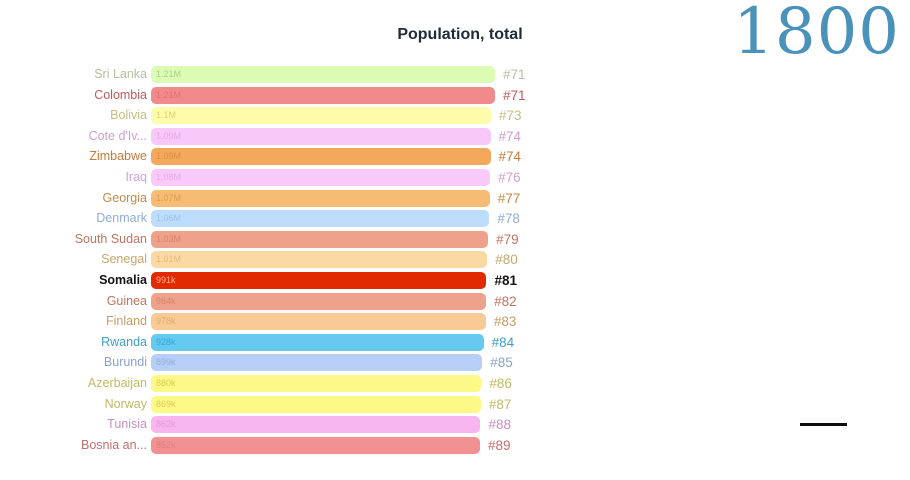 This screenshot has height=480, width=910. Describe the element at coordinates (110, 238) in the screenshot. I see `country-label: South Sudan` at that location.